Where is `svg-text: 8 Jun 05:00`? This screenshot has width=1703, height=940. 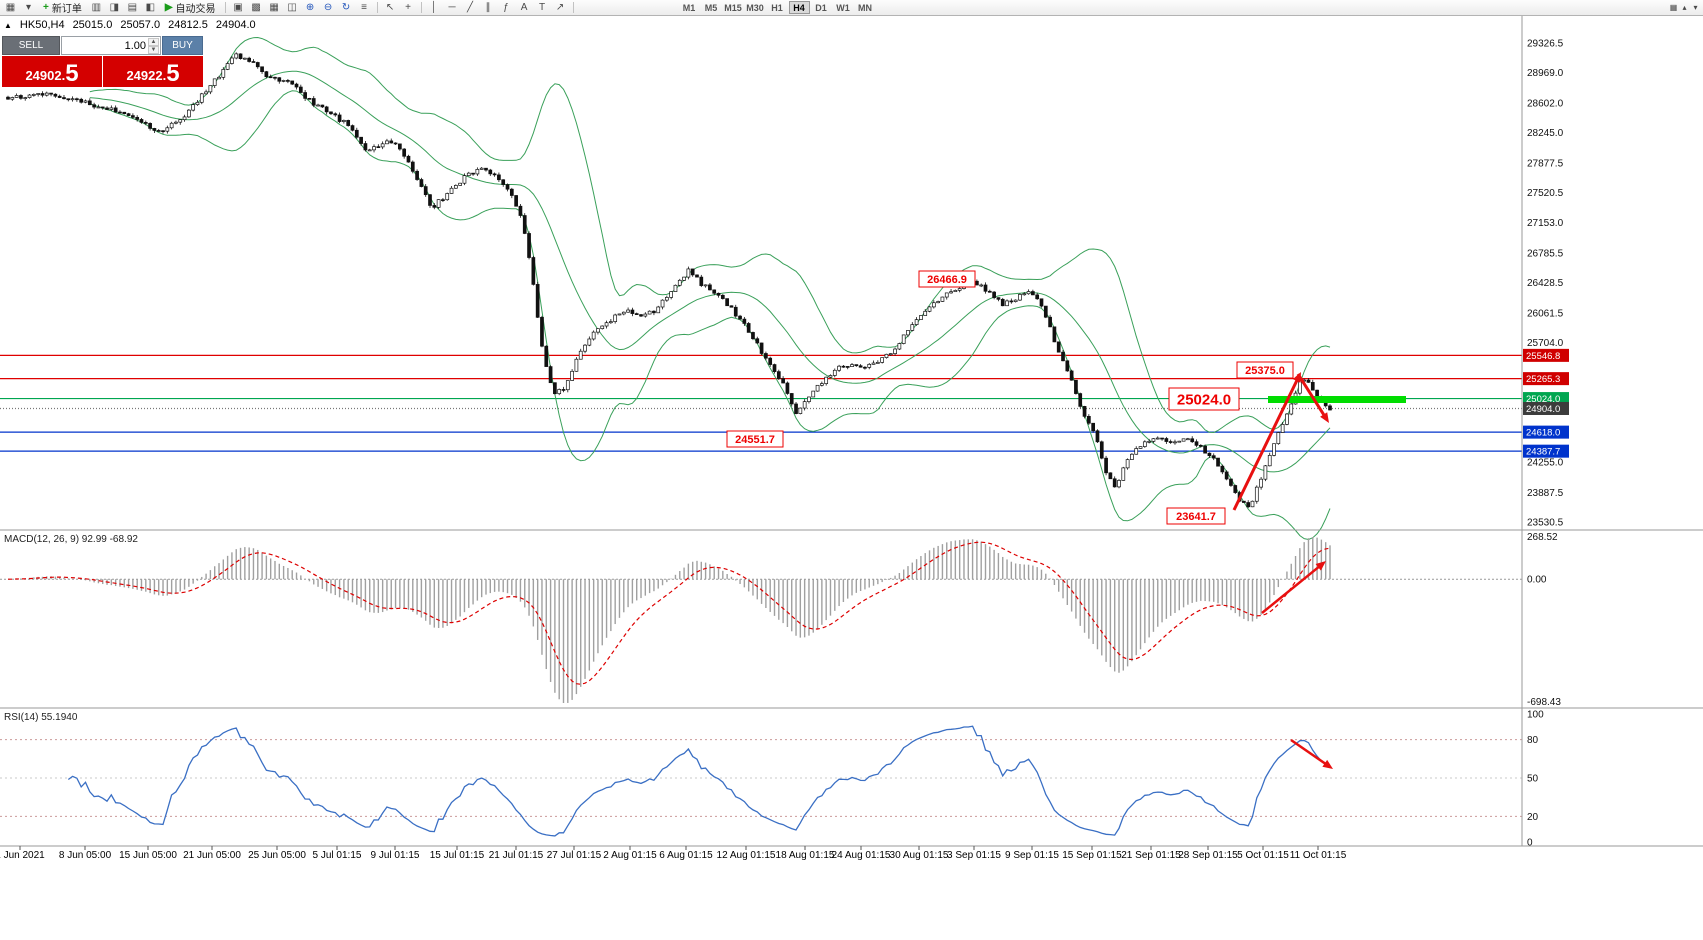 svg-text: 8 Jun 05:00 is located at coordinates (85, 855).